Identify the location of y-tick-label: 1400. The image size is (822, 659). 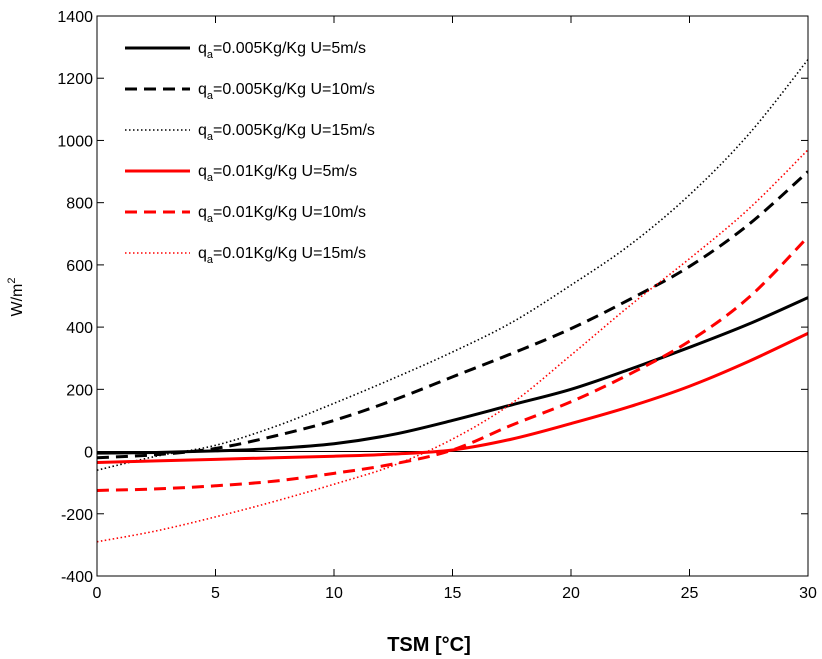
(75, 17).